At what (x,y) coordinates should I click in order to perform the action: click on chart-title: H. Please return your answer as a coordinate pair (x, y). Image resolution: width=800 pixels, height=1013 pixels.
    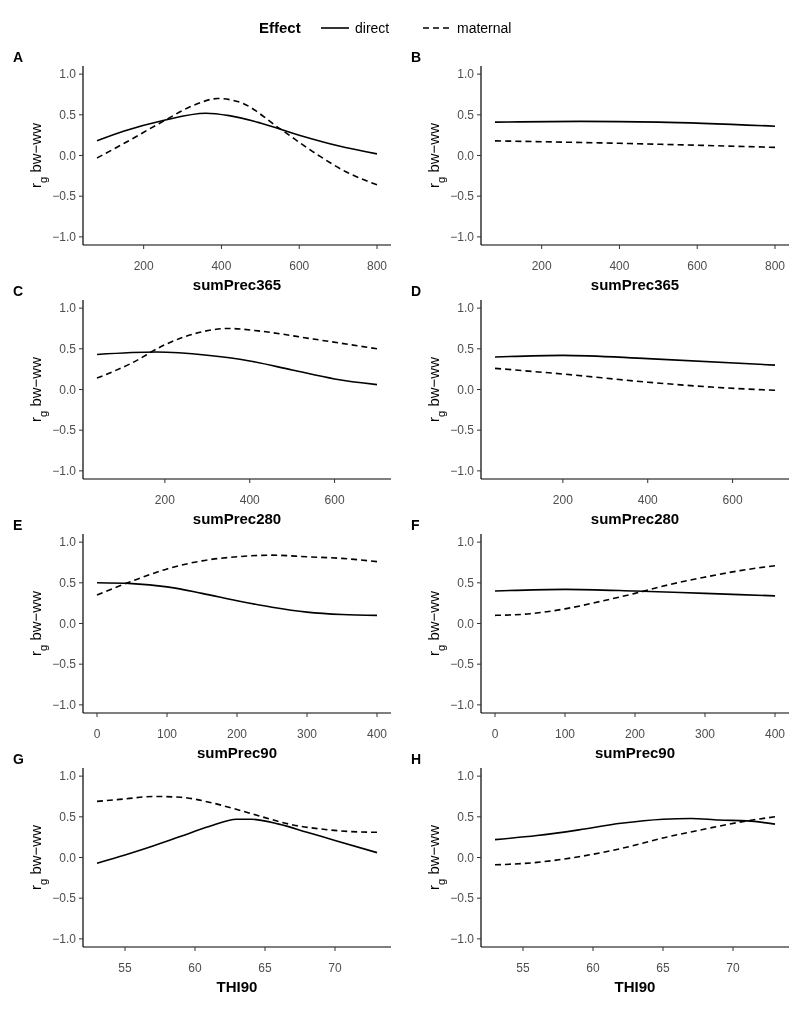
    Looking at the image, I should click on (416, 759).